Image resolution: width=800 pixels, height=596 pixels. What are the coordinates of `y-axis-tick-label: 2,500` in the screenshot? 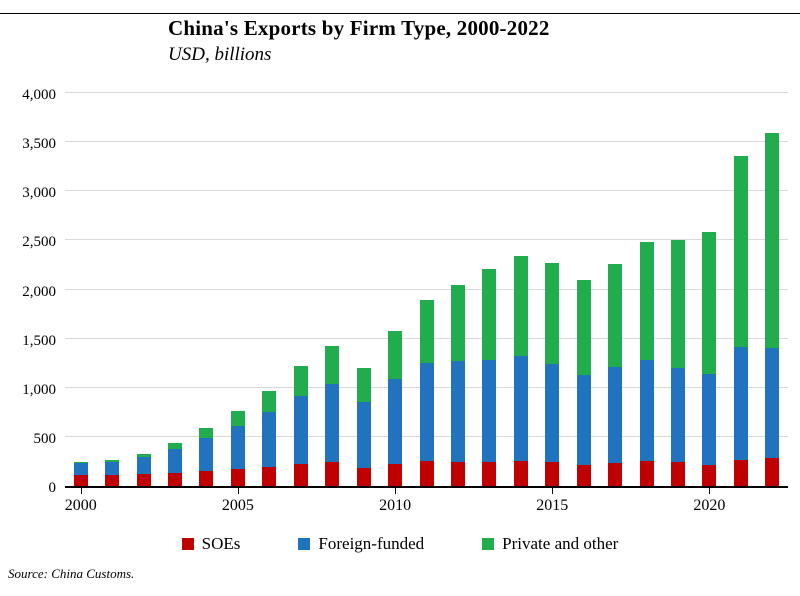 It's located at (39, 242).